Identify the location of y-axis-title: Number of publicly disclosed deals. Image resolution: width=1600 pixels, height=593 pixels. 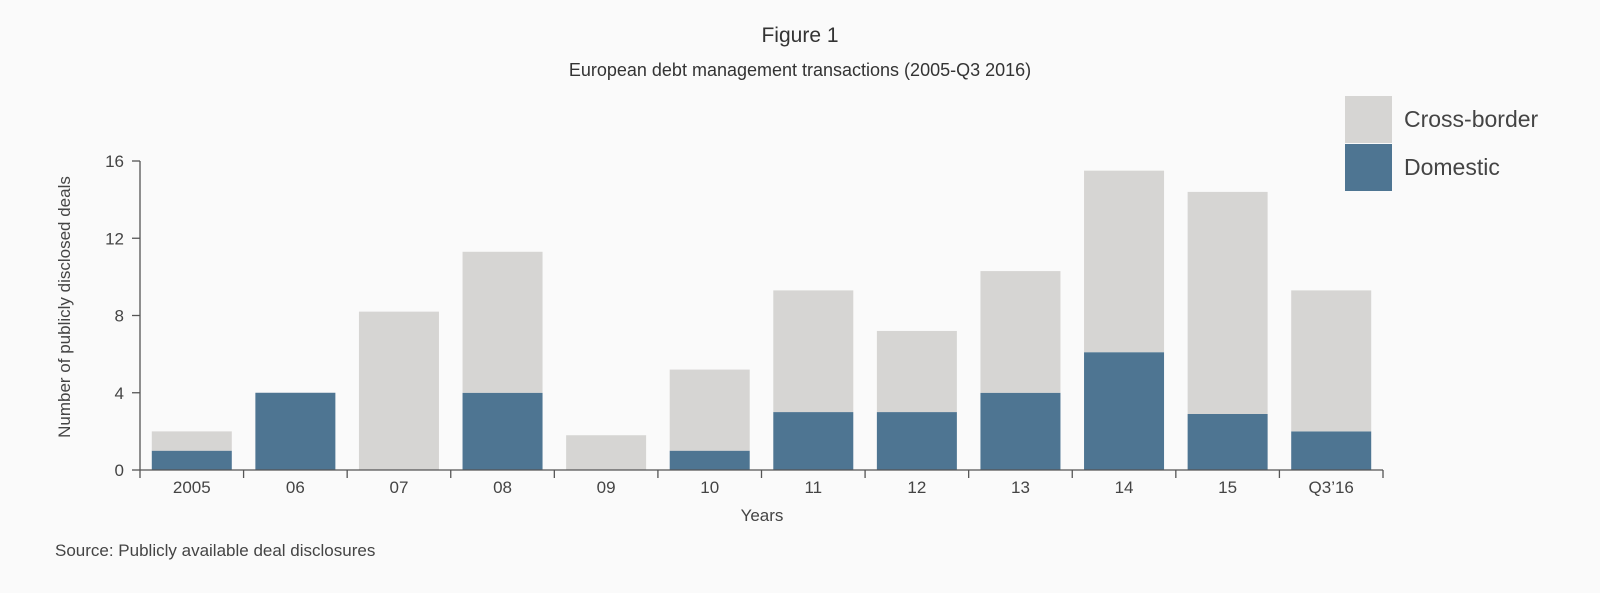
(64, 307).